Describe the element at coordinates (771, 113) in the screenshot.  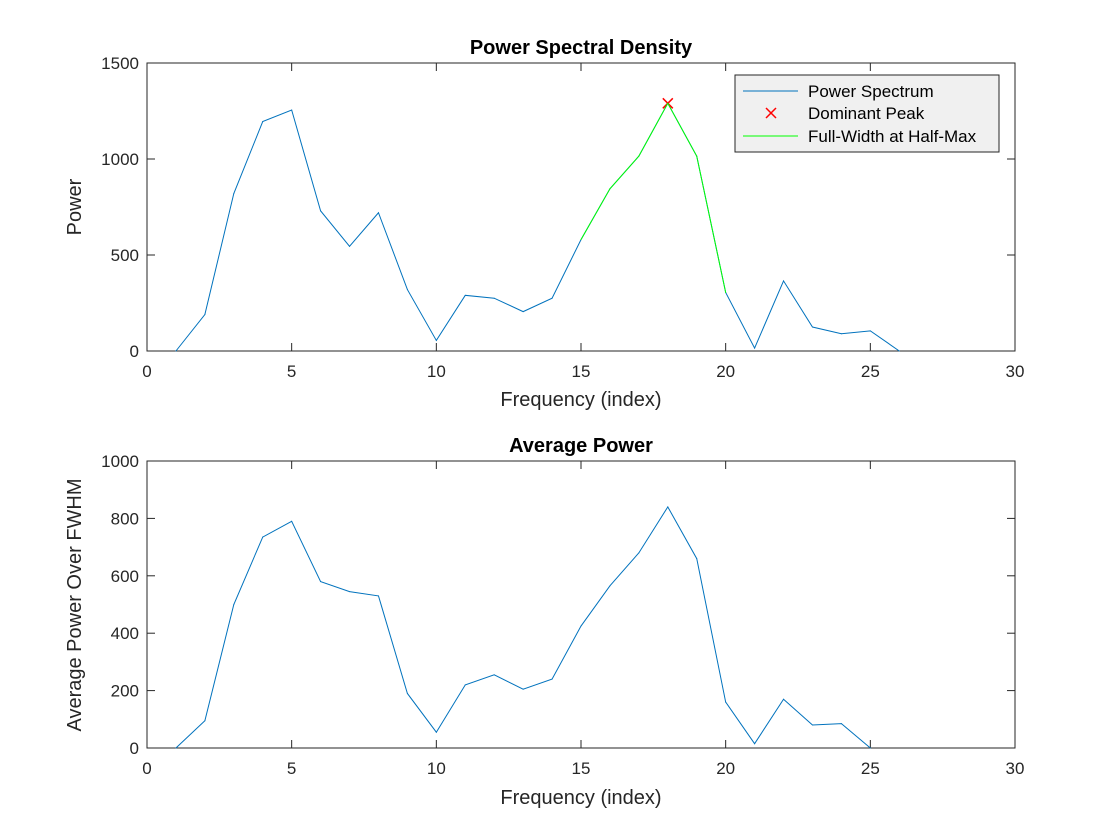
I see `legend-swatch-dominant-peak` at that location.